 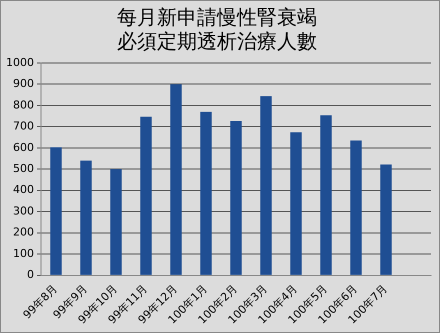 I want to click on y-tick-label: 0, so click(x=30, y=275).